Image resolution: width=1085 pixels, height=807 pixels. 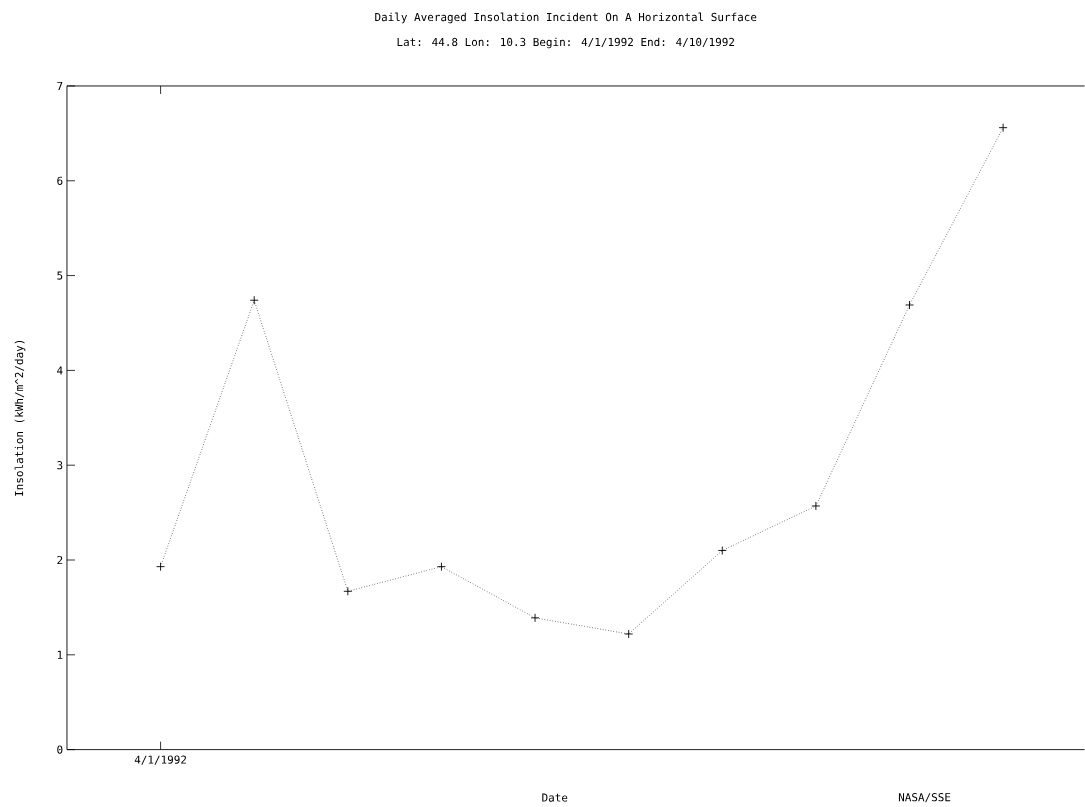 I want to click on y-axis-title: Insolation (kWh/m^2/day), so click(x=20, y=419).